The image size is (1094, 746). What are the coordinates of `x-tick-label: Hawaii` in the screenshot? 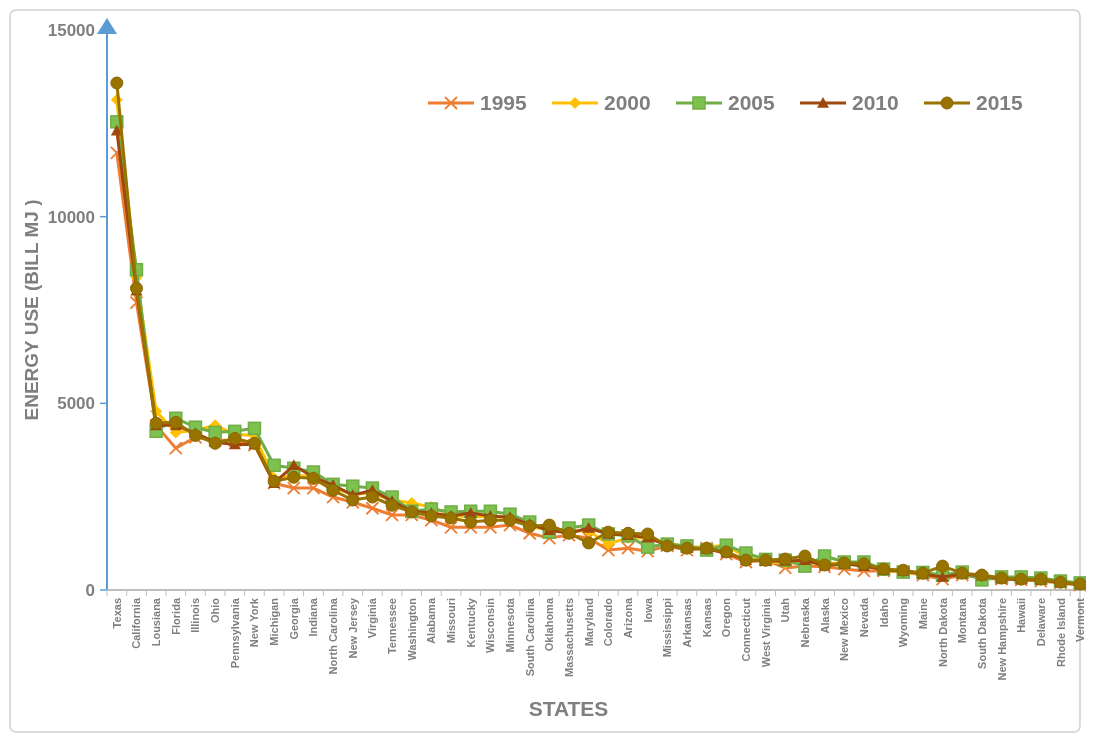 It's located at (1021, 615).